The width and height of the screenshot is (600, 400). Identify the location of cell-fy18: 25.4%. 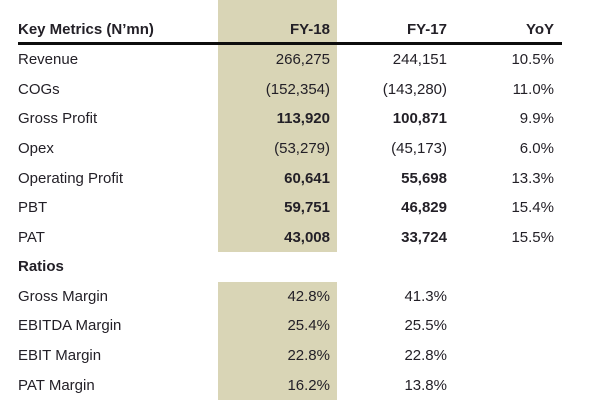
(277, 326).